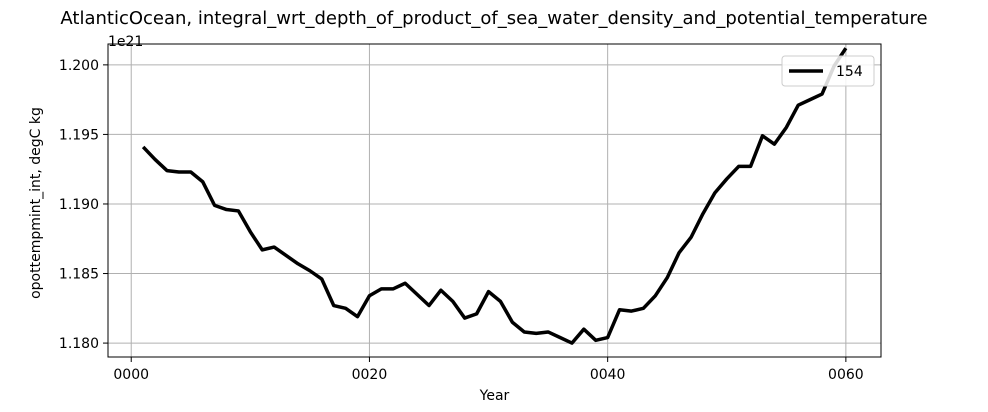 This screenshot has height=412, width=988. Describe the element at coordinates (488, 370) in the screenshot. I see `x-axis: 0000 0020 0040 0060` at that location.